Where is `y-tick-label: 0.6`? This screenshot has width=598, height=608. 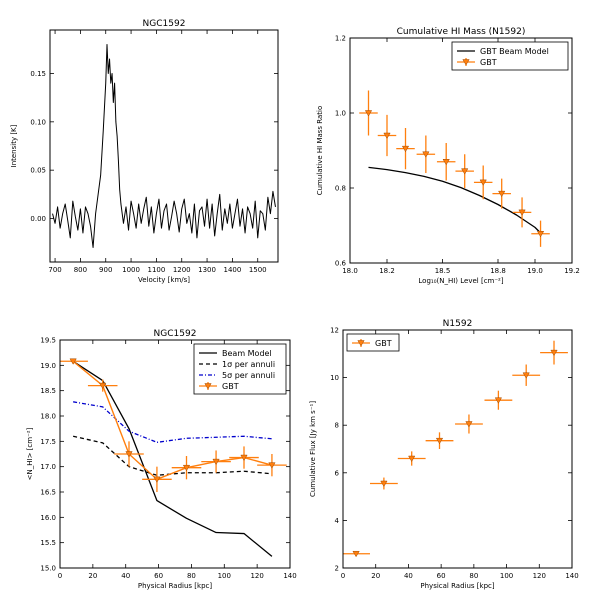 y-tick-label: 0.6 is located at coordinates (341, 264).